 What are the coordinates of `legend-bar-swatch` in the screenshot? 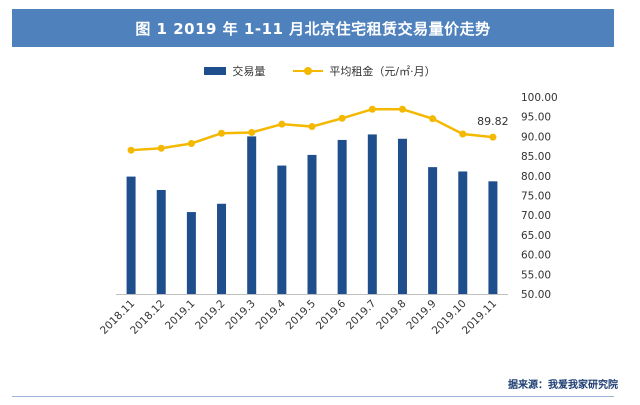 It's located at (215, 71).